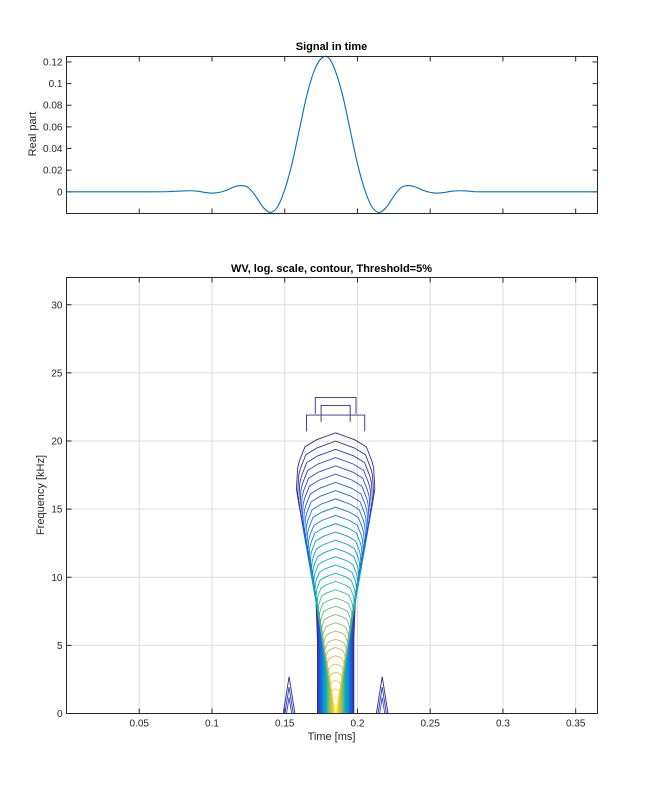  I want to click on x-tick-label: 0.25, so click(430, 724).